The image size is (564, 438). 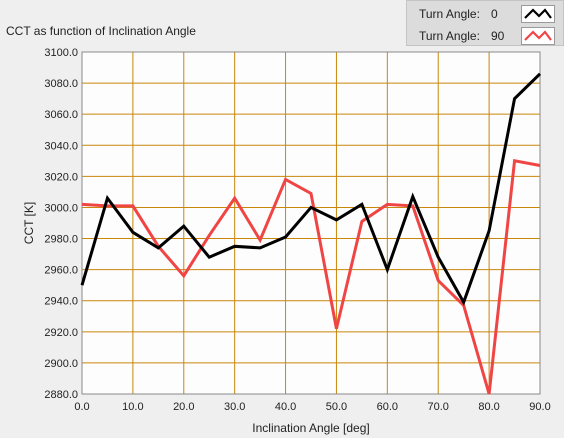 What do you see at coordinates (61, 177) in the screenshot?
I see `y-tick-label: 3020.0` at bounding box center [61, 177].